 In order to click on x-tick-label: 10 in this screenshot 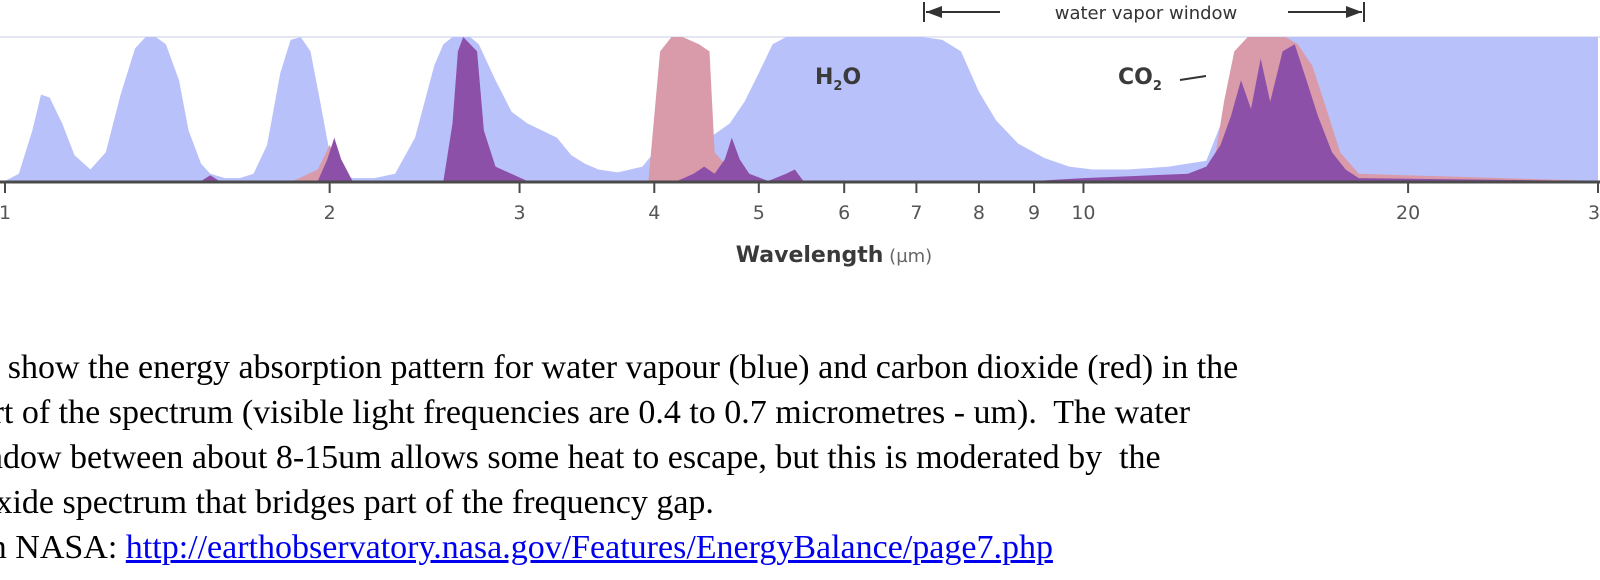, I will do `click(1083, 213)`.